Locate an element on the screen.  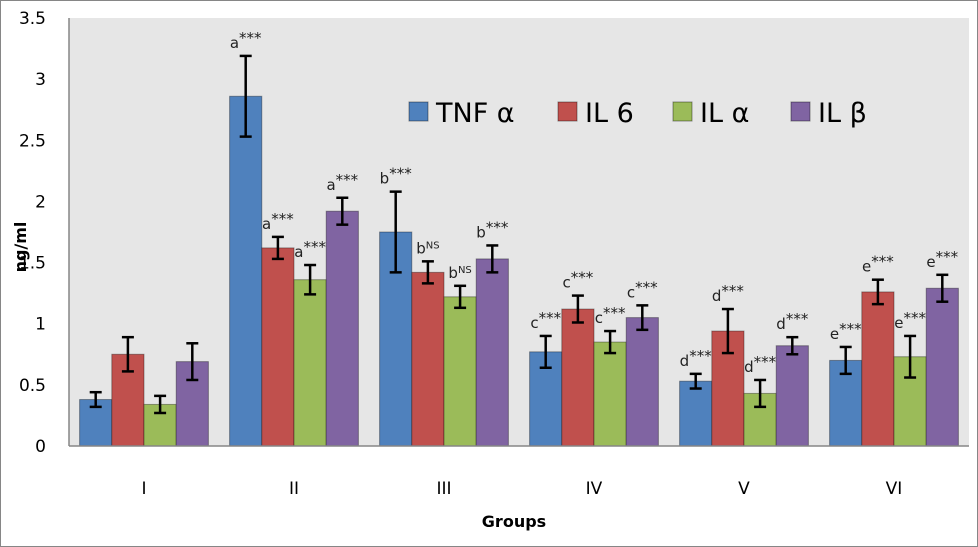
x-tick-label: II is located at coordinates (294, 489).